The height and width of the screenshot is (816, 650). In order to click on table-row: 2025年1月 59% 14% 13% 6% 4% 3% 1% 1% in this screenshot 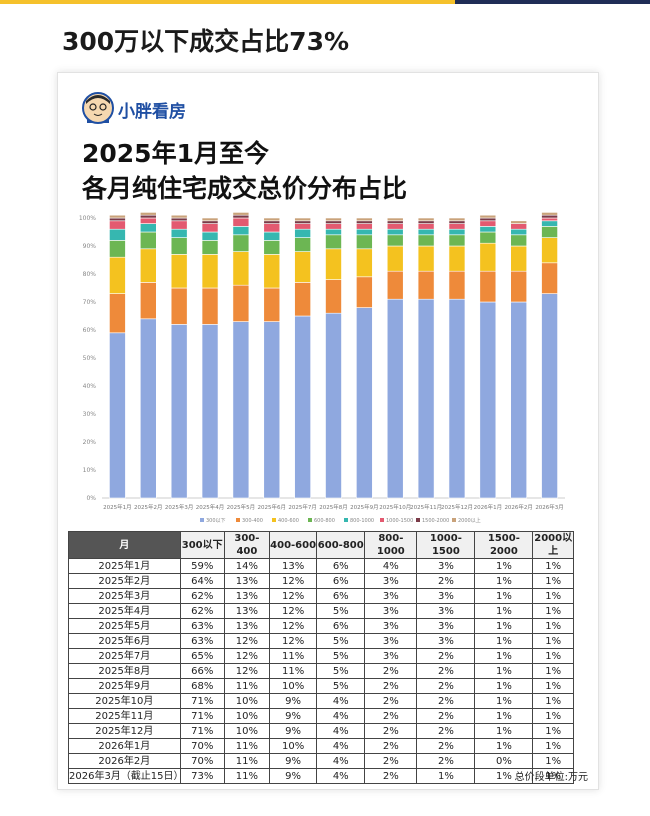, I will do `click(321, 566)`.